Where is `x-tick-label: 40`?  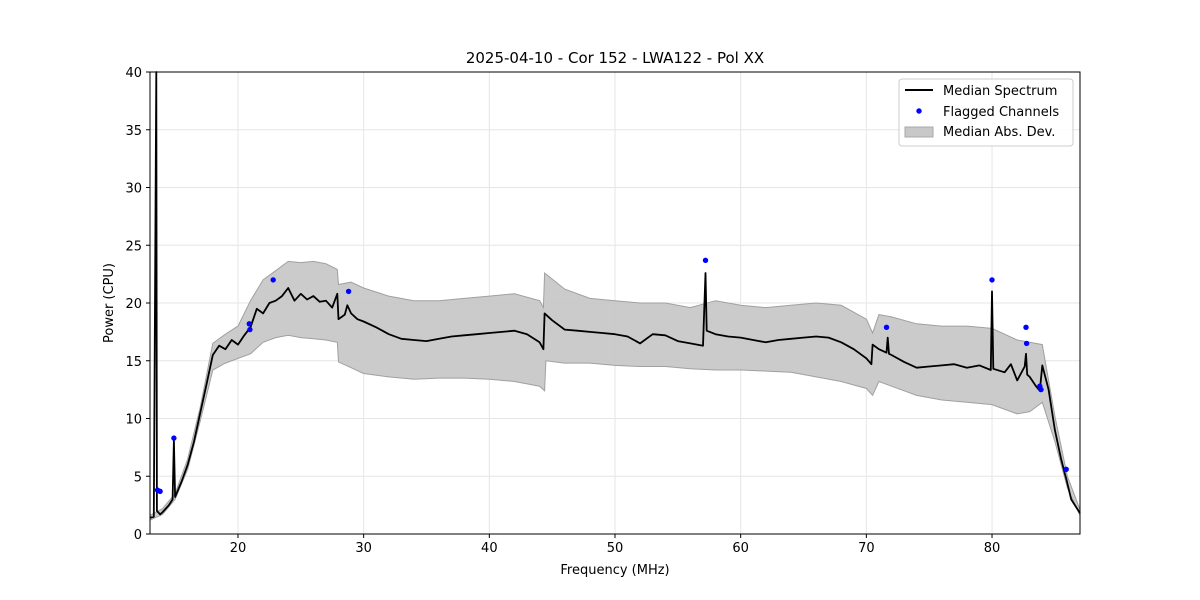 x-tick-label: 40 is located at coordinates (489, 548).